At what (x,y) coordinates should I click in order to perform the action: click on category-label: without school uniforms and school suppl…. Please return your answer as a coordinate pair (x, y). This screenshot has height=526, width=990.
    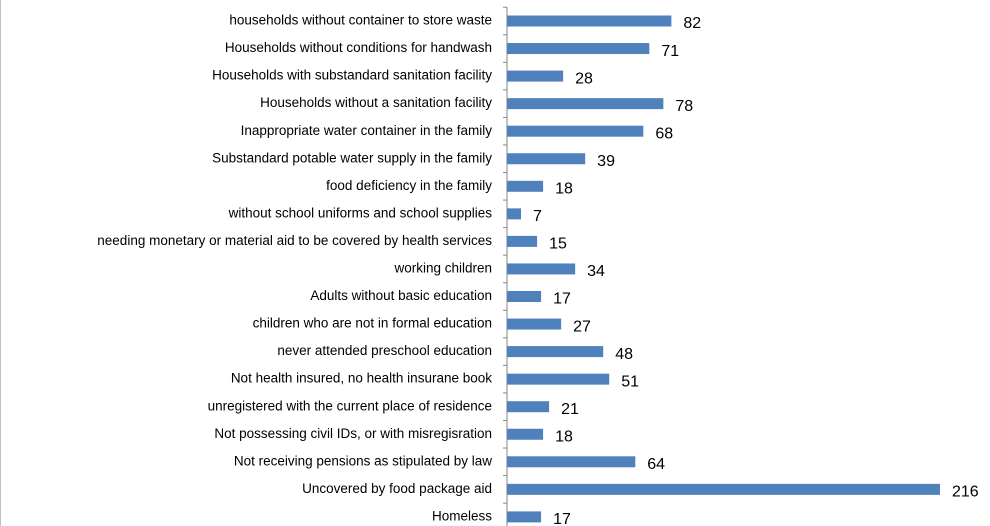
    Looking at the image, I should click on (360, 212).